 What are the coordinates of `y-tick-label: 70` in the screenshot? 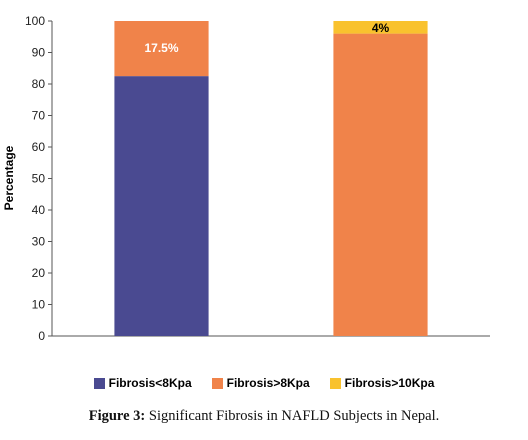 It's located at (39, 116).